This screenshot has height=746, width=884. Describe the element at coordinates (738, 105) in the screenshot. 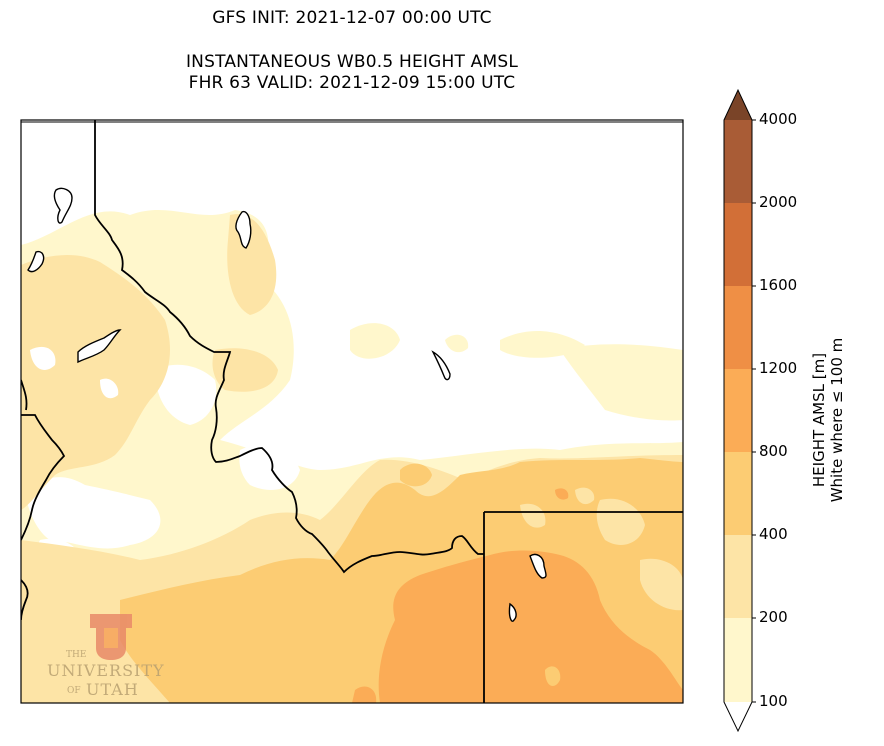

I see `colorbar-extend-top` at that location.